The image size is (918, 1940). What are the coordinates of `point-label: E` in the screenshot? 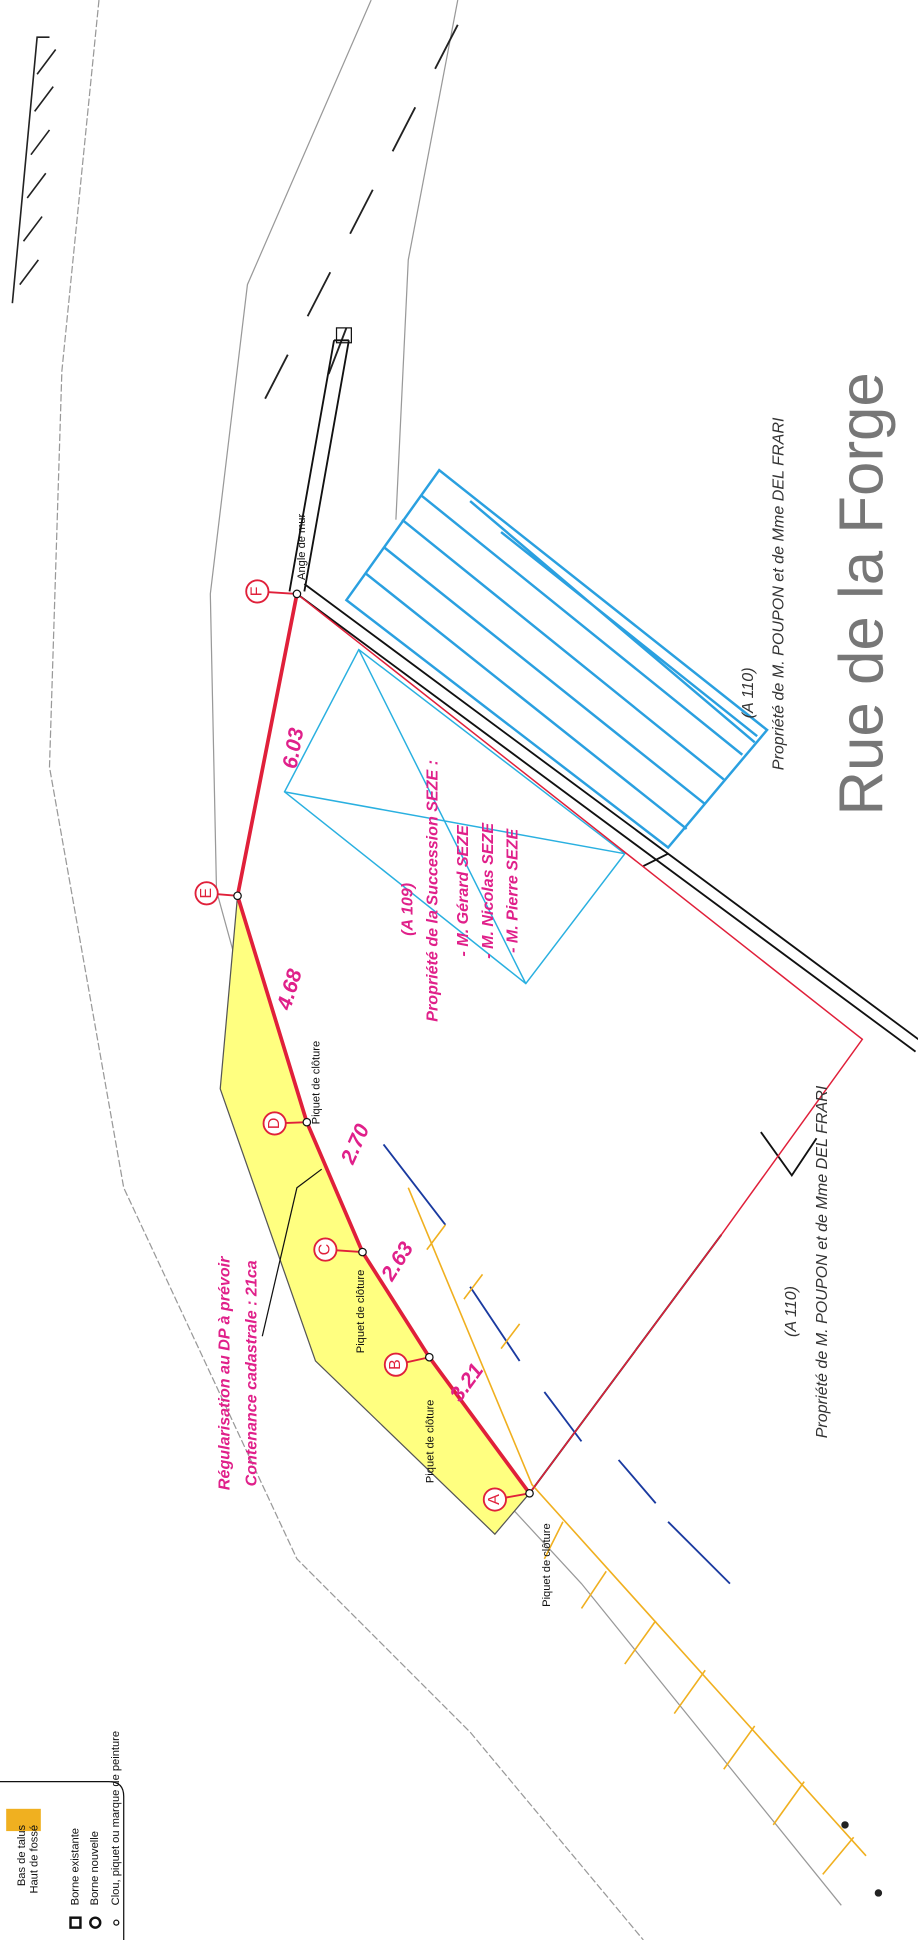 It's located at (206, 893).